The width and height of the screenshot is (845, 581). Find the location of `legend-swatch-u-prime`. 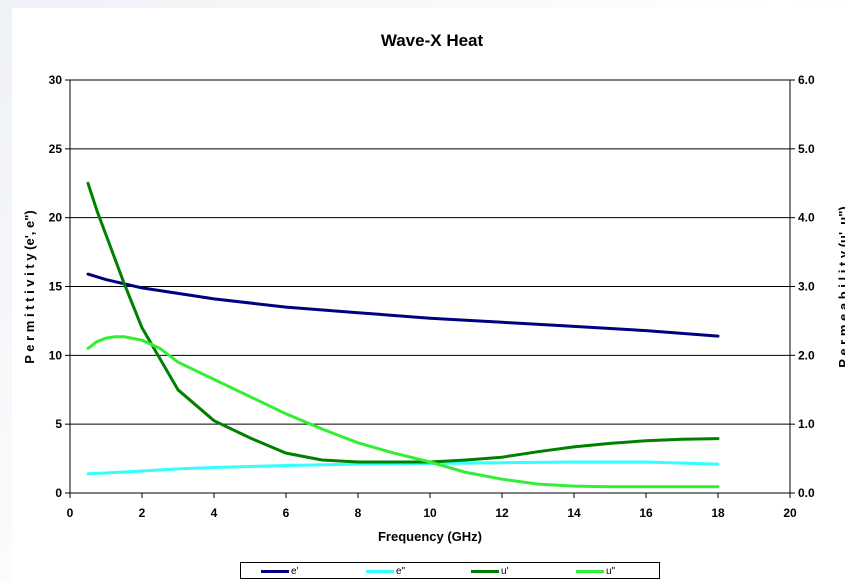

legend-swatch-u-prime is located at coordinates (485, 571).